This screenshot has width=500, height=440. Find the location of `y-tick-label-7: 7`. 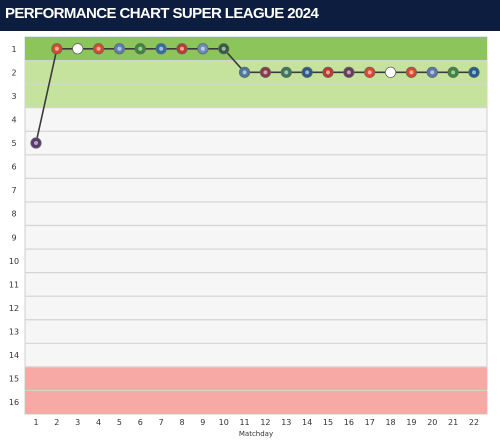

y-tick-label-7: 7 is located at coordinates (13, 190).